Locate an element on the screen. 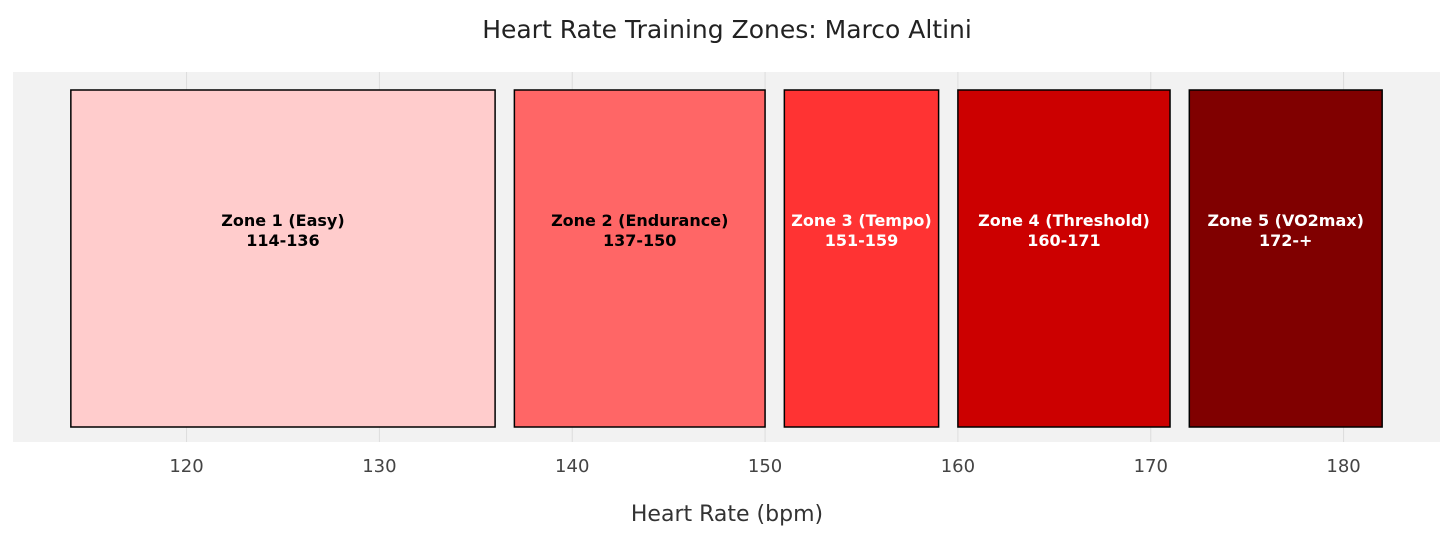 This screenshot has width=1456, height=545. x-axis-label: Heart Rate (bpm) is located at coordinates (727, 514).